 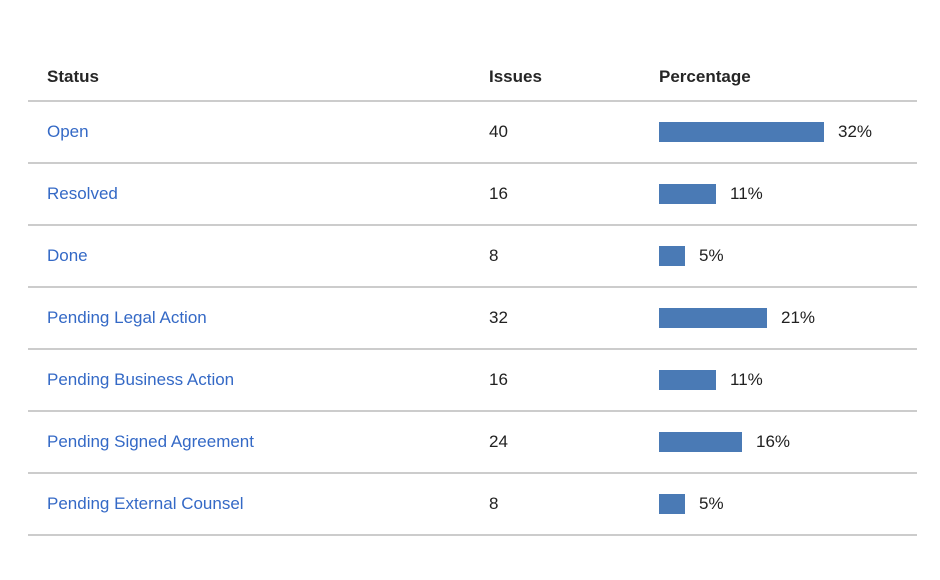 What do you see at coordinates (555, 78) in the screenshot?
I see `column-header-issues: Issues` at bounding box center [555, 78].